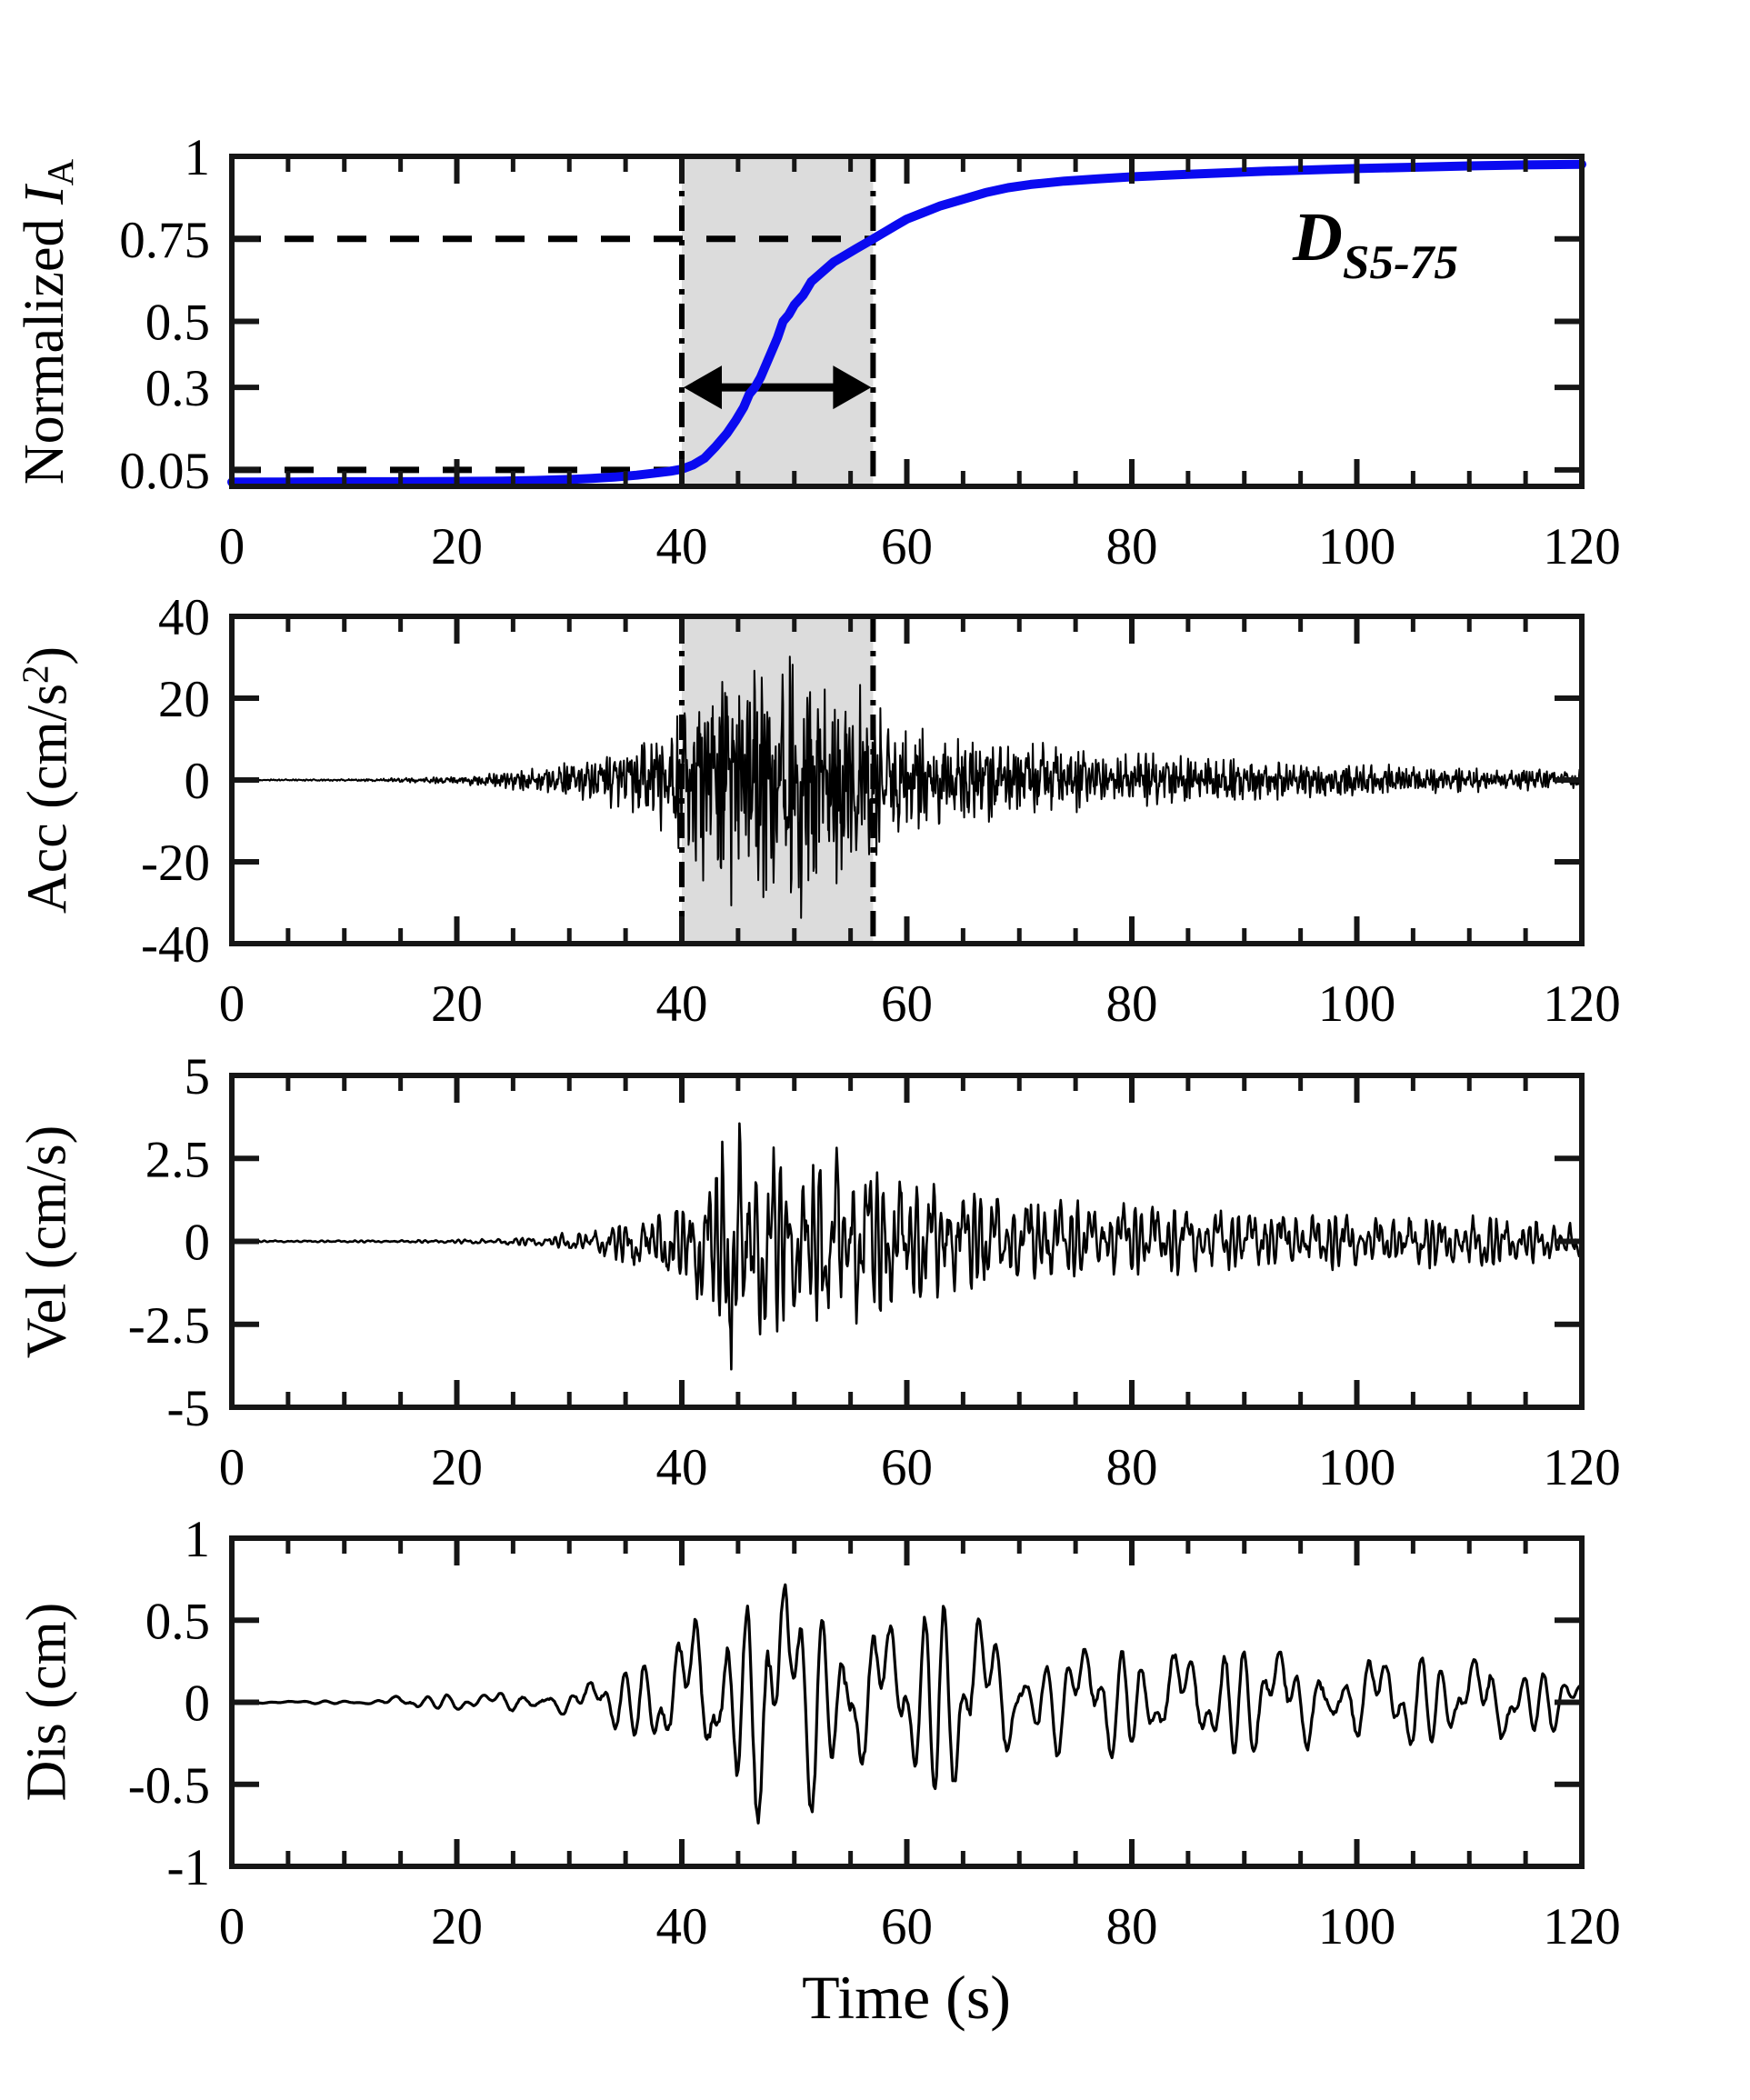 The width and height of the screenshot is (1750, 2100). I want to click on duration-arrow-right-head, so click(853, 388).